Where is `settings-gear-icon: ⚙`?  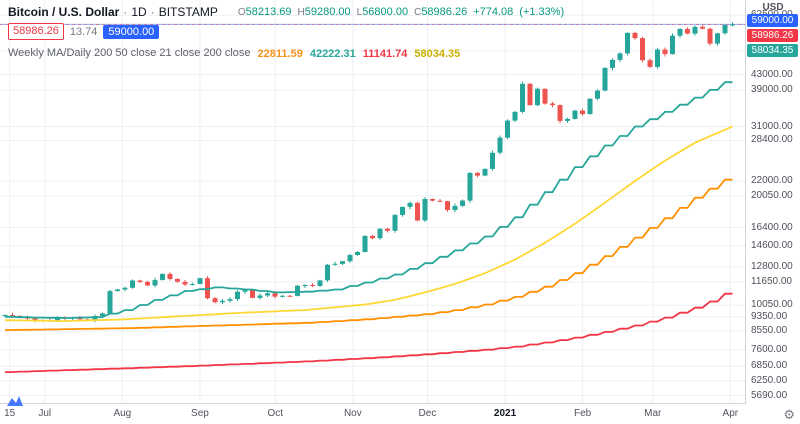 settings-gear-icon: ⚙ is located at coordinates (789, 414).